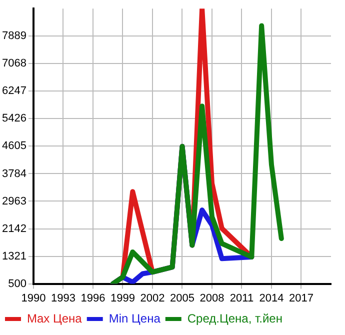 Image resolution: width=345 pixels, height=335 pixels. I want to click on y-tick-label: 1321, so click(14, 256).